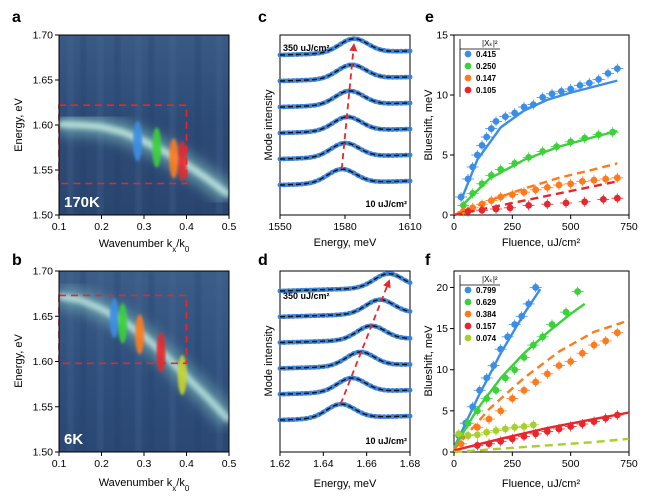 Image resolution: width=665 pixels, height=503 pixels. Describe the element at coordinates (386, 441) in the screenshot. I see `bottom-label-d: 10 uJ/cm²` at that location.